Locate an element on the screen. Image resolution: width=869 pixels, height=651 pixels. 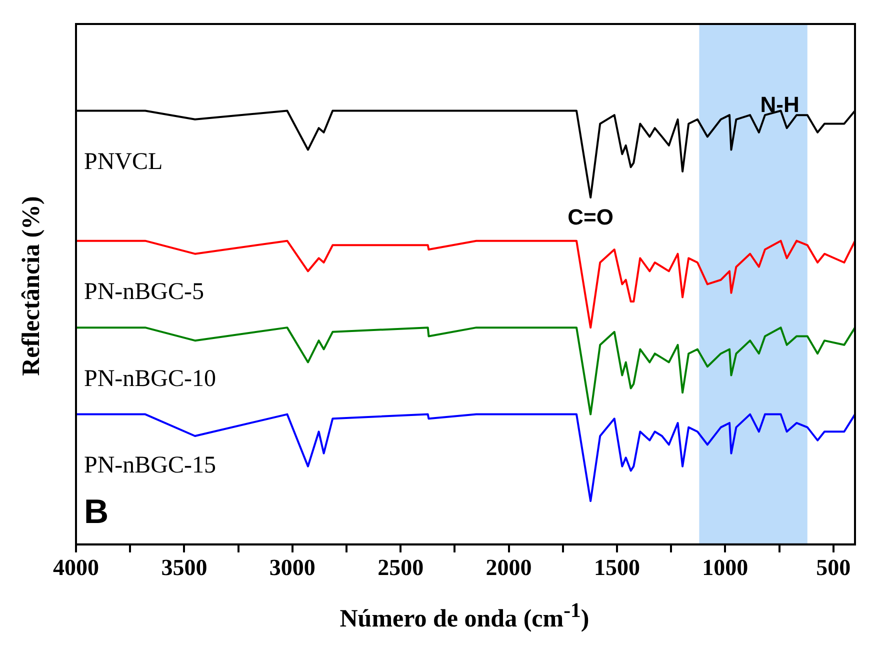
series-label: PN-nBGC-15 is located at coordinates (150, 465).